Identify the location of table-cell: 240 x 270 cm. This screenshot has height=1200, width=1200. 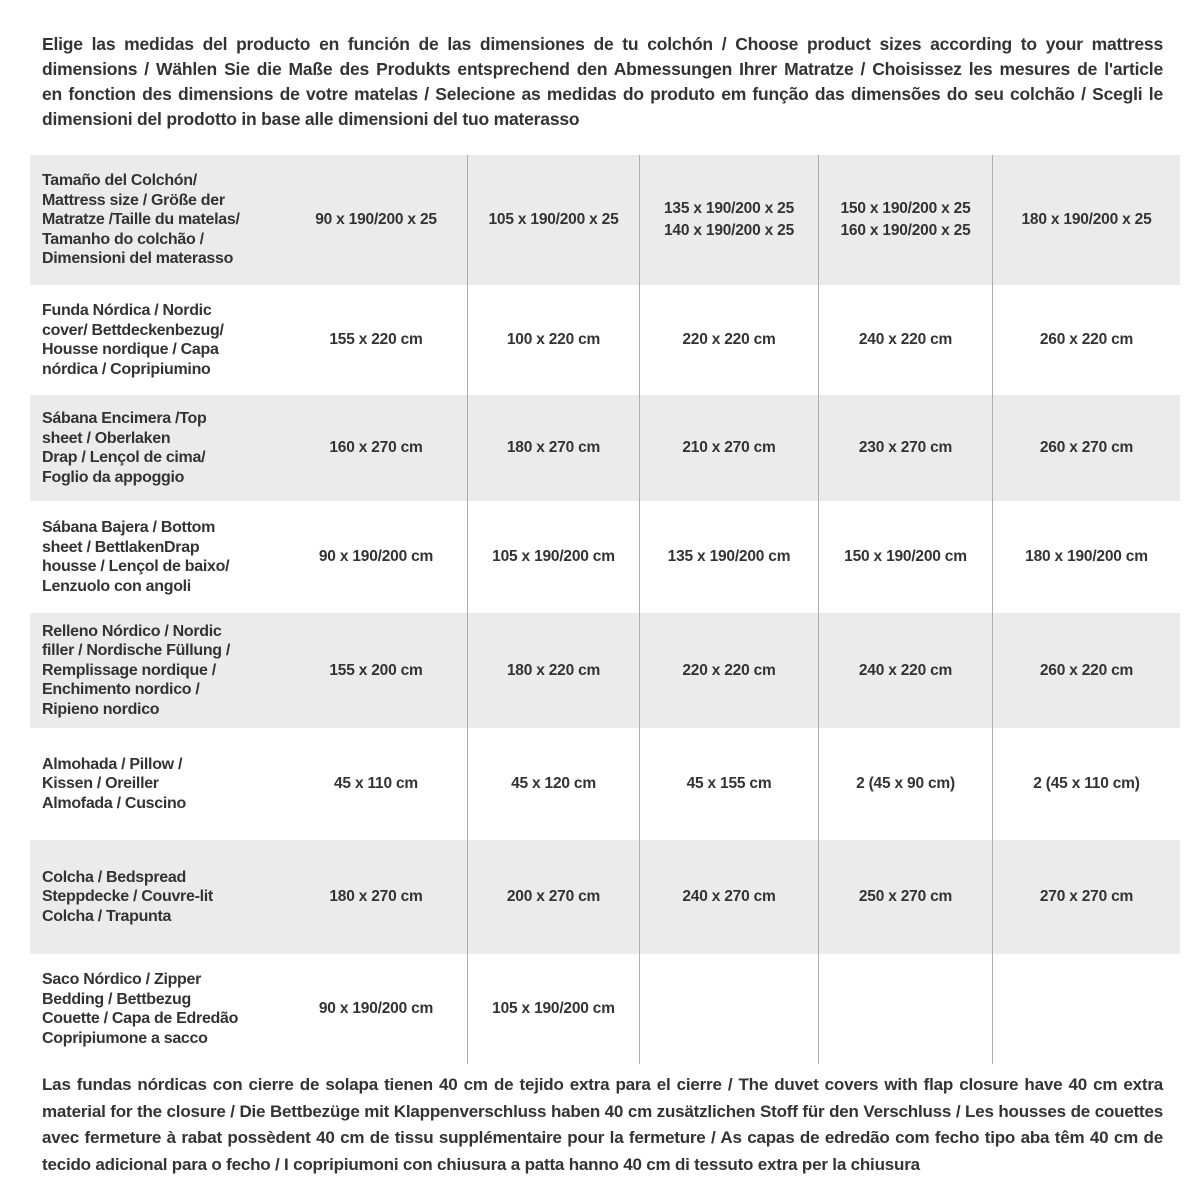
(728, 897).